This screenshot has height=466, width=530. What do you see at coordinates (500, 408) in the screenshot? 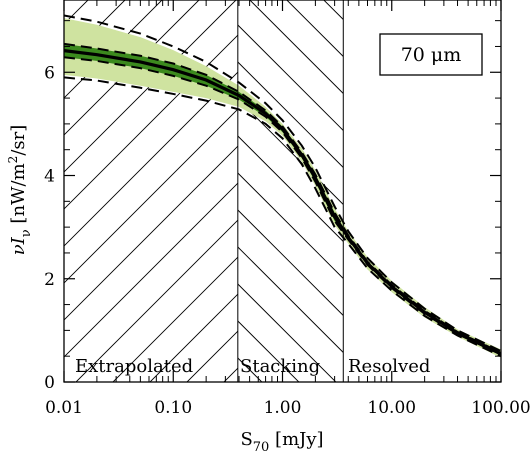
I see `x-tick-label: 100.00` at bounding box center [500, 408].